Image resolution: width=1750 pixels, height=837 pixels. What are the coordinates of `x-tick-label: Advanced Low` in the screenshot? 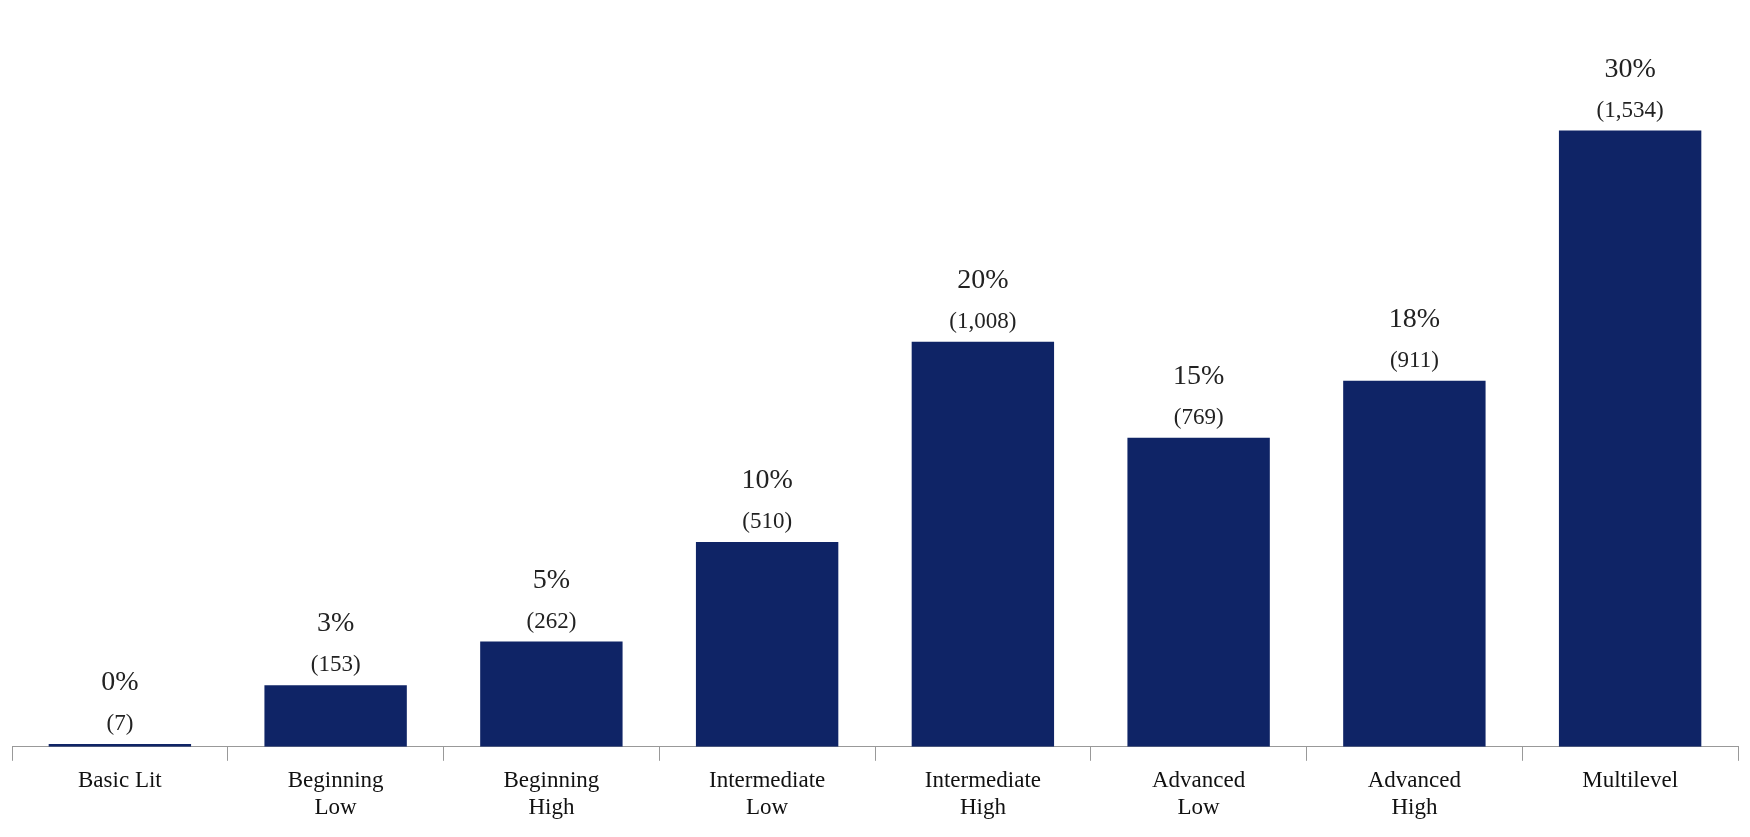 It's located at (1199, 793).